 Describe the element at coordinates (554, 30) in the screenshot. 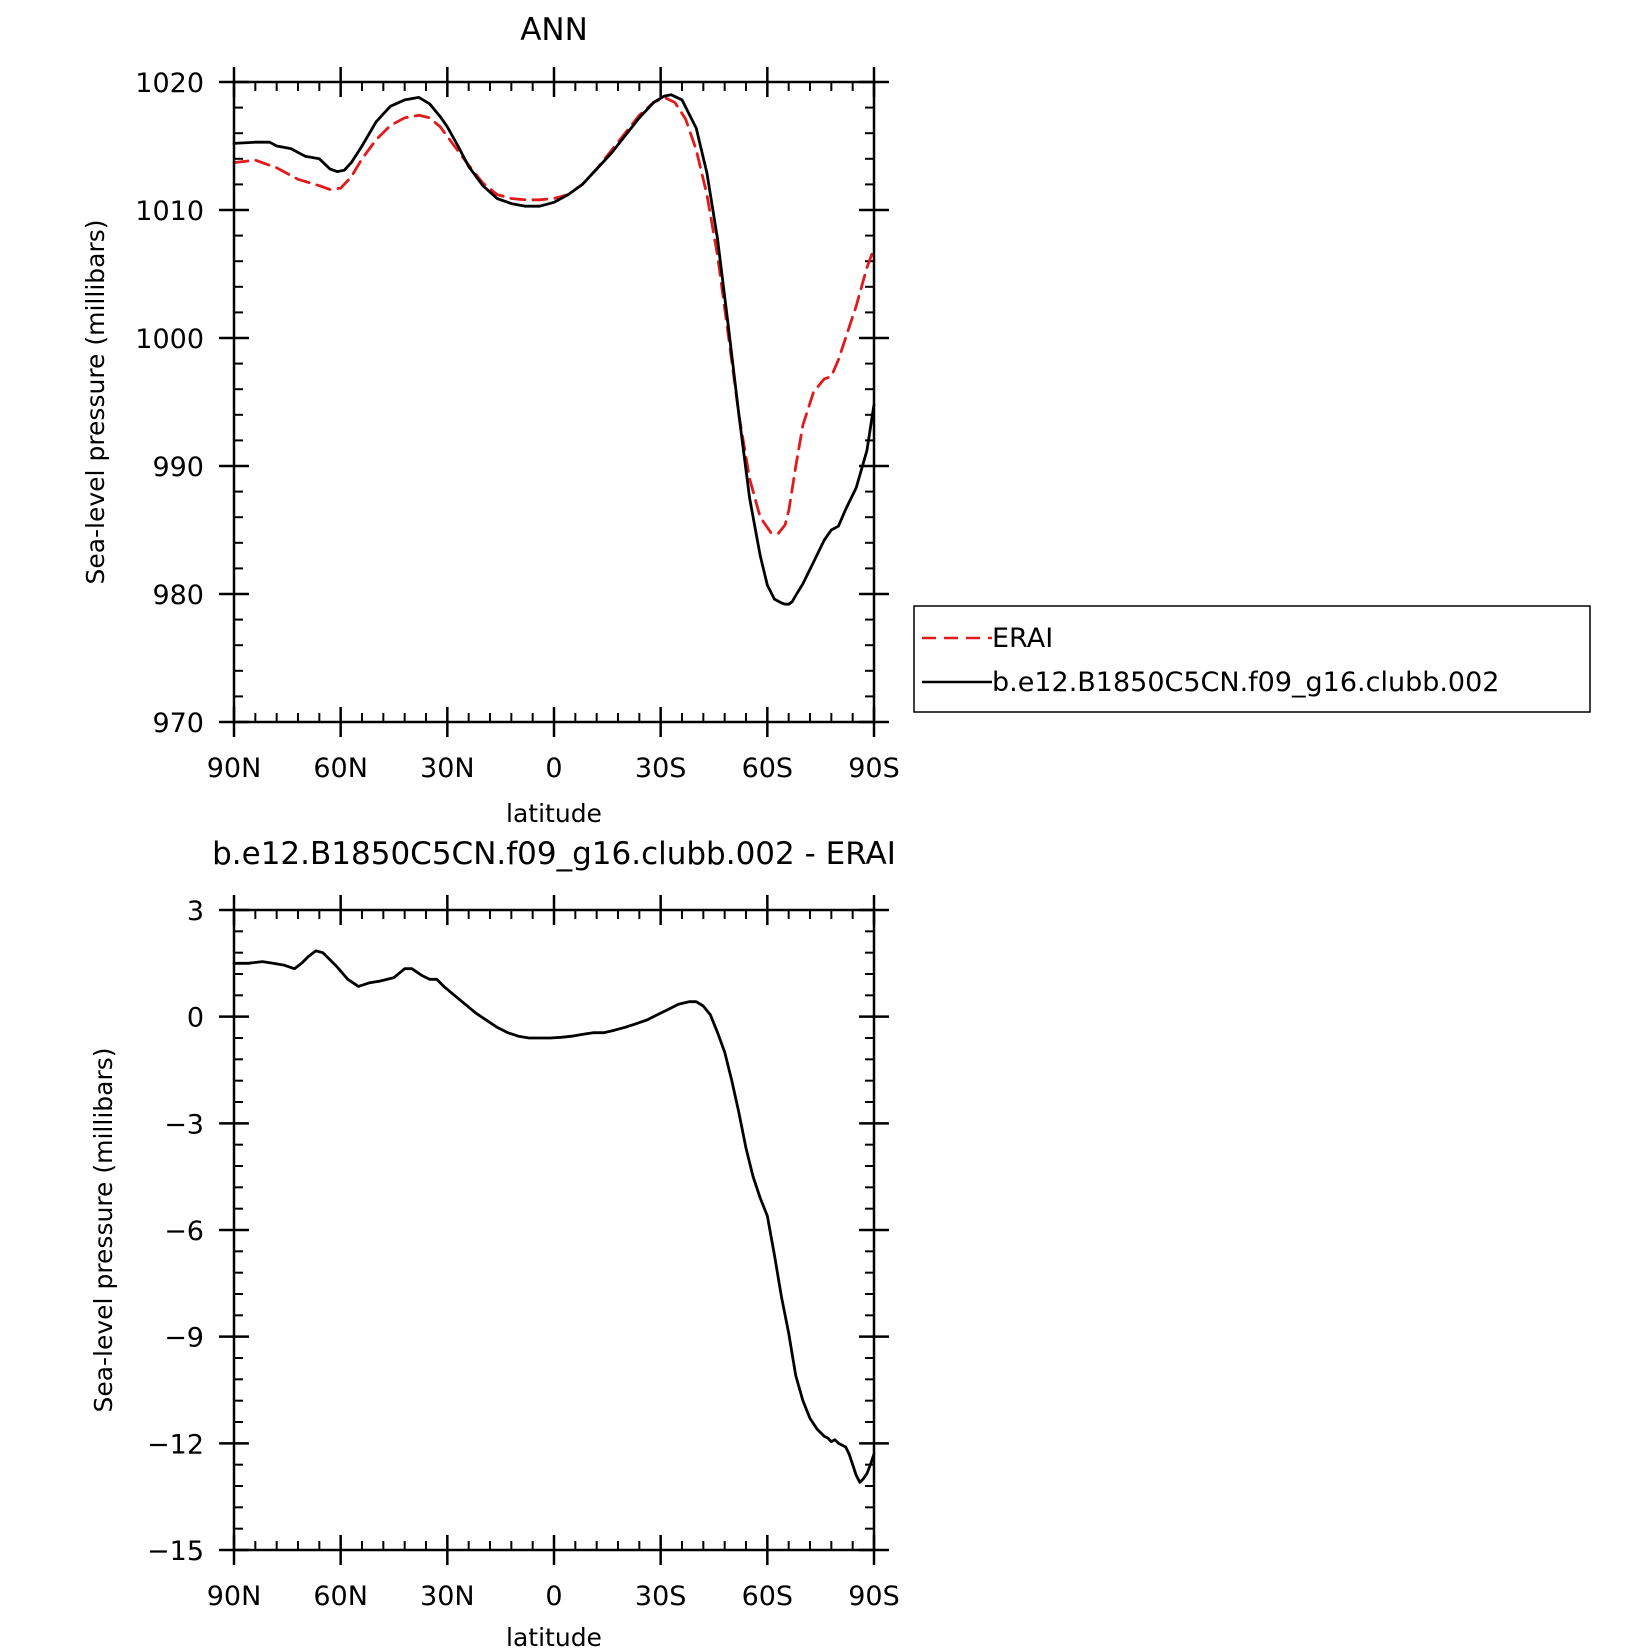

I see `top-chart-title: ANN` at that location.